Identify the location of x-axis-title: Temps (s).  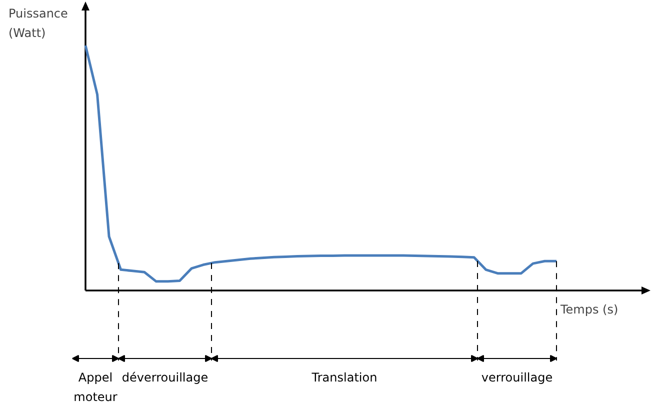
(589, 309).